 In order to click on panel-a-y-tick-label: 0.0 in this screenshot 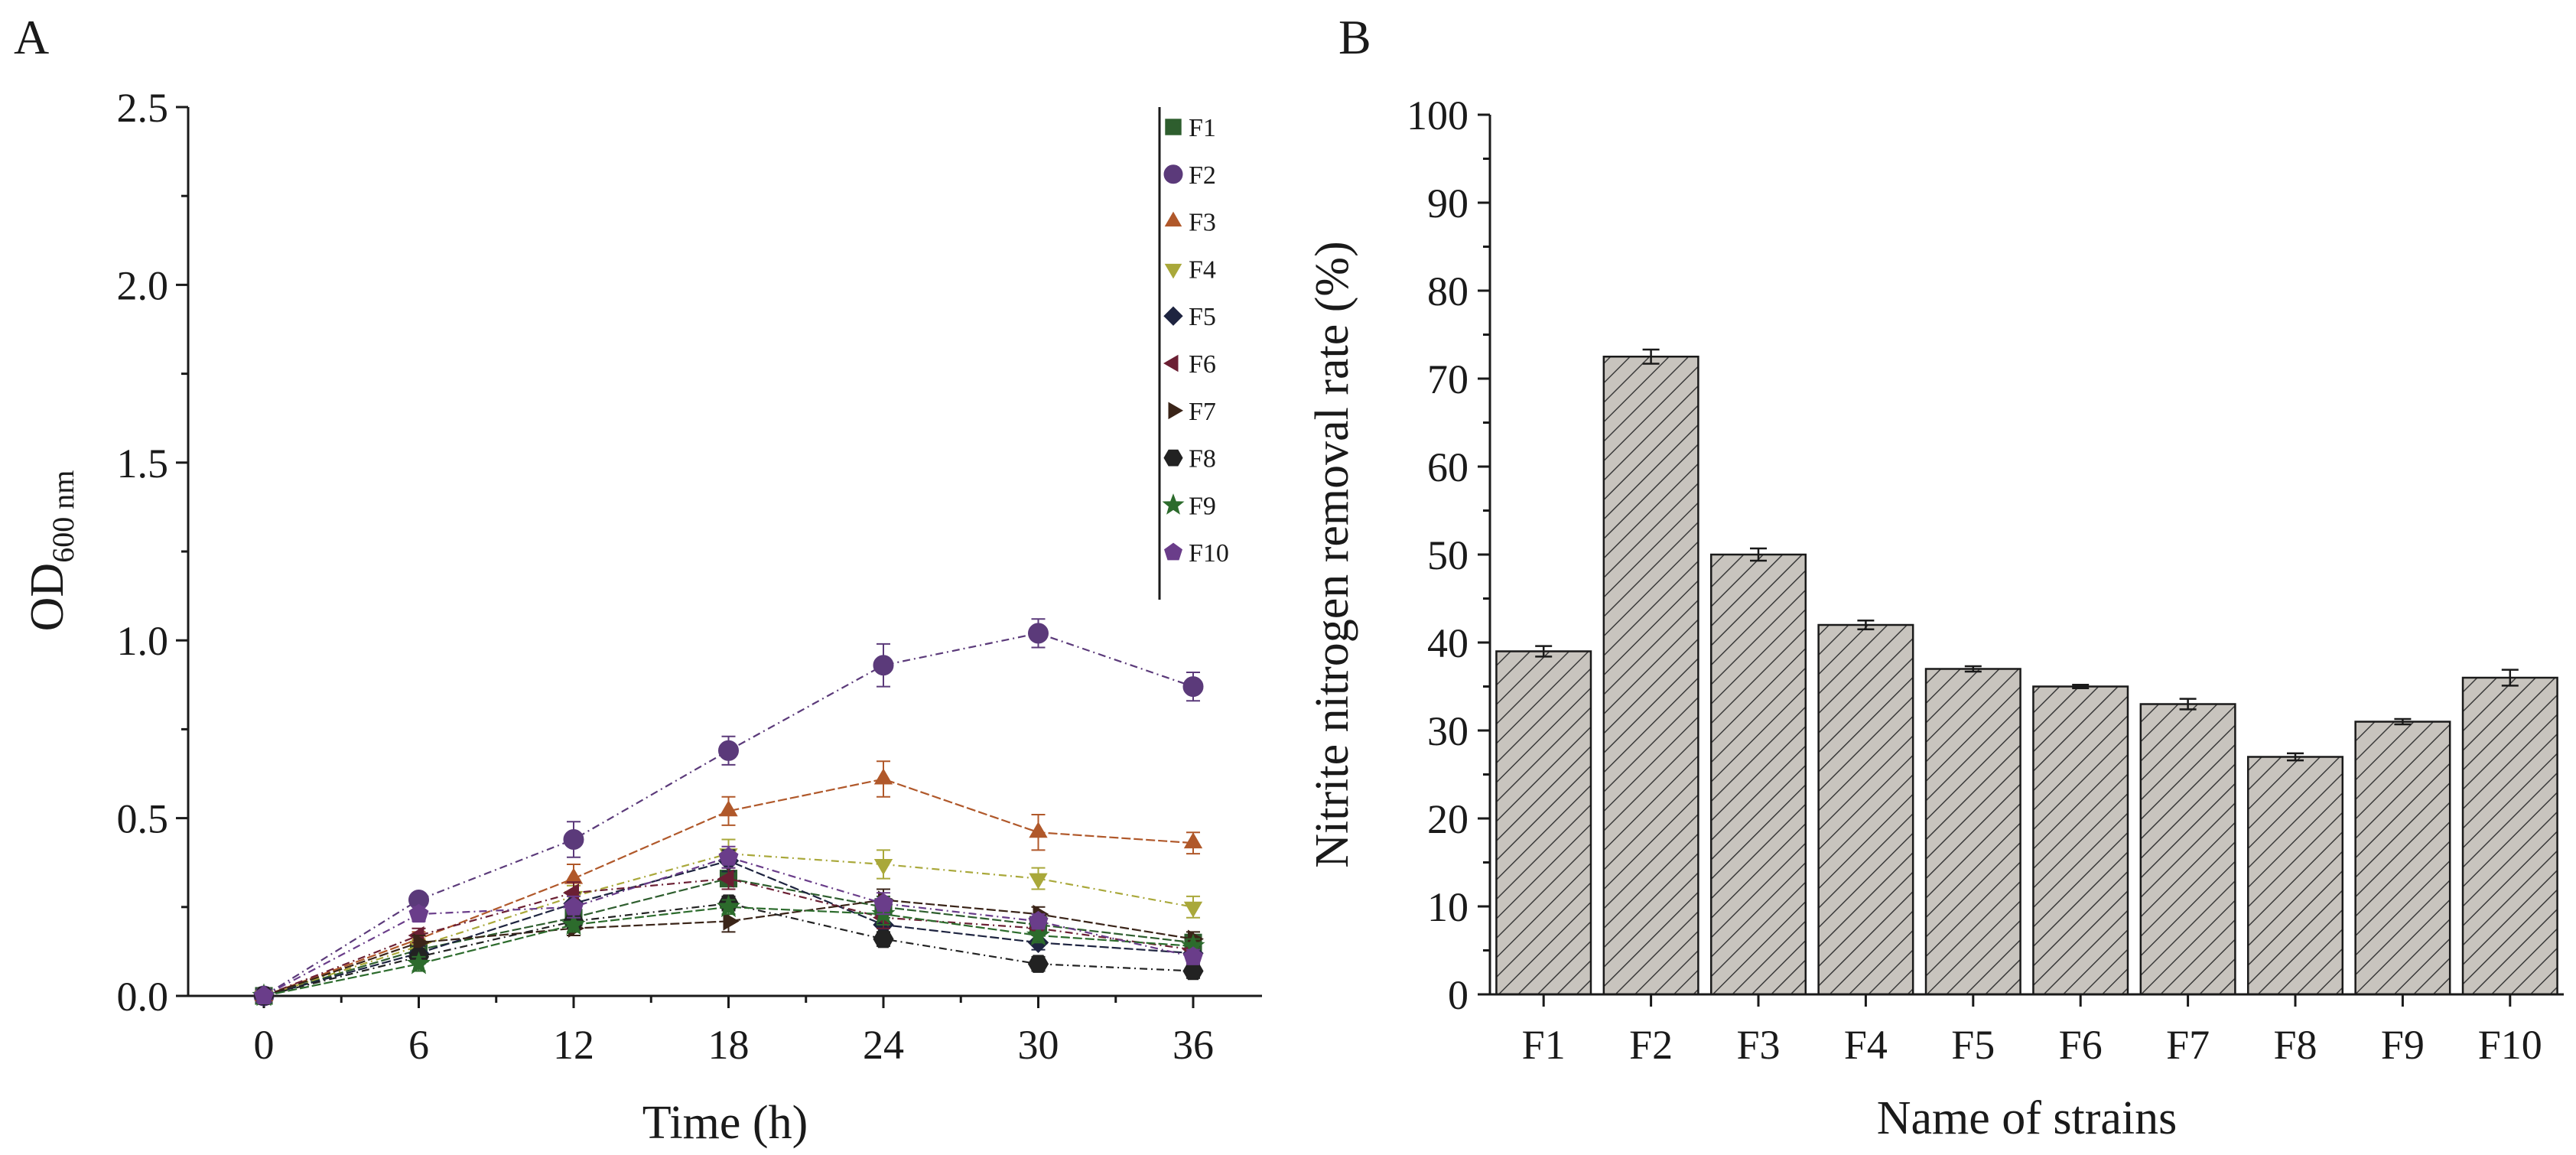, I will do `click(143, 997)`.